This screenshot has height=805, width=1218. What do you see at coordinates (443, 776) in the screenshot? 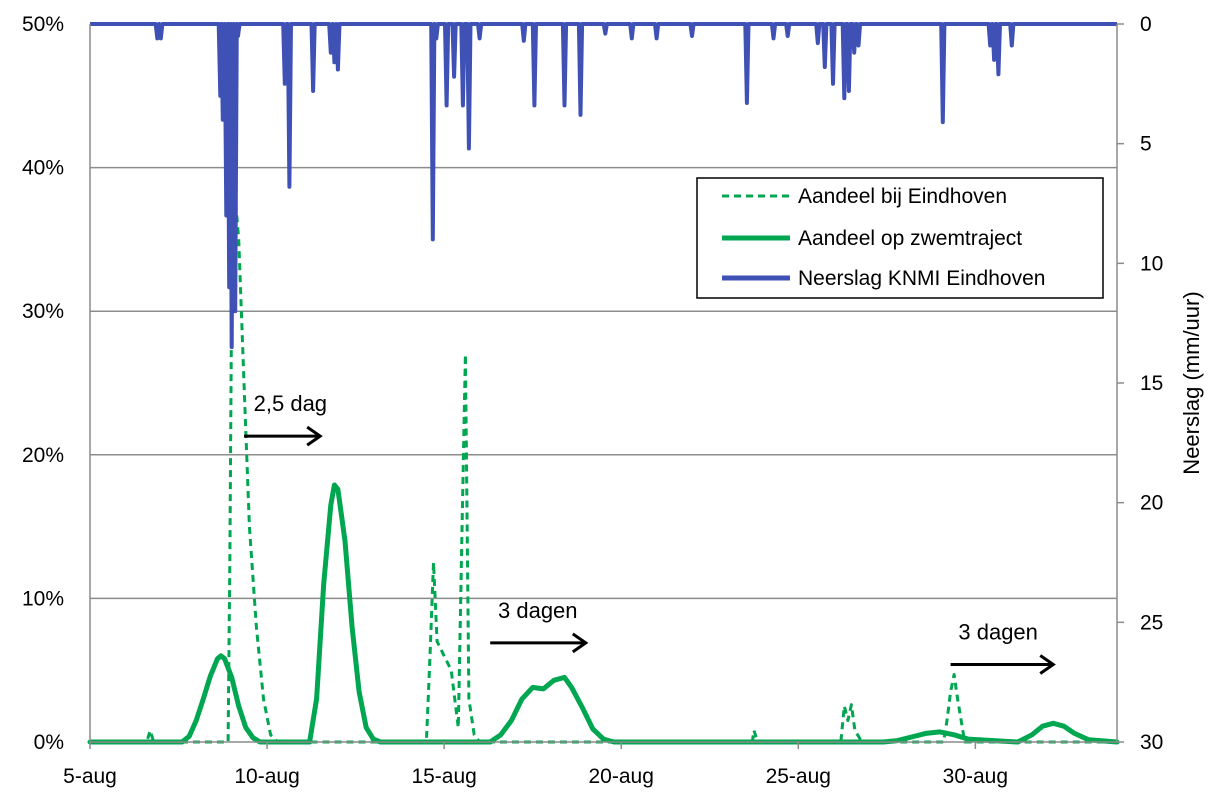
I see `x-tick-label: 15-aug` at bounding box center [443, 776].